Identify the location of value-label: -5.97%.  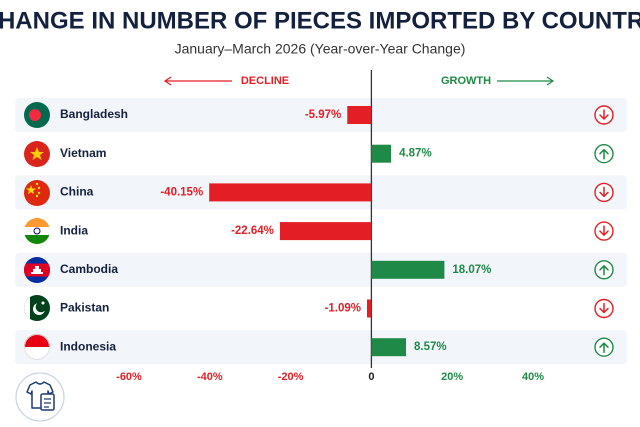
(323, 115).